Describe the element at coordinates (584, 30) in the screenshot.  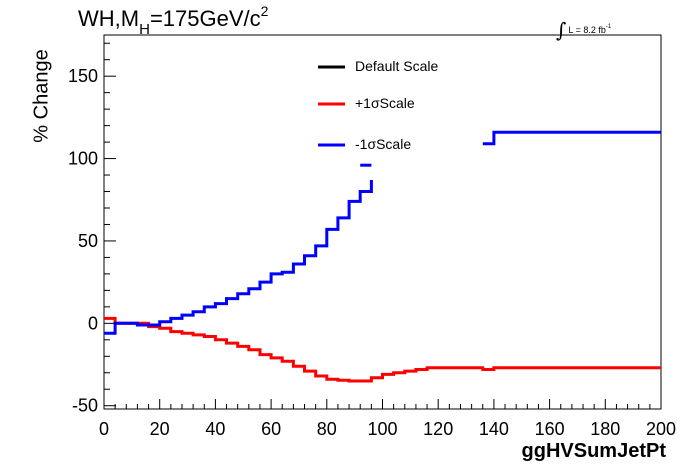
I see `luminosity-label: ∫ L = 8.2 fb-1` at that location.